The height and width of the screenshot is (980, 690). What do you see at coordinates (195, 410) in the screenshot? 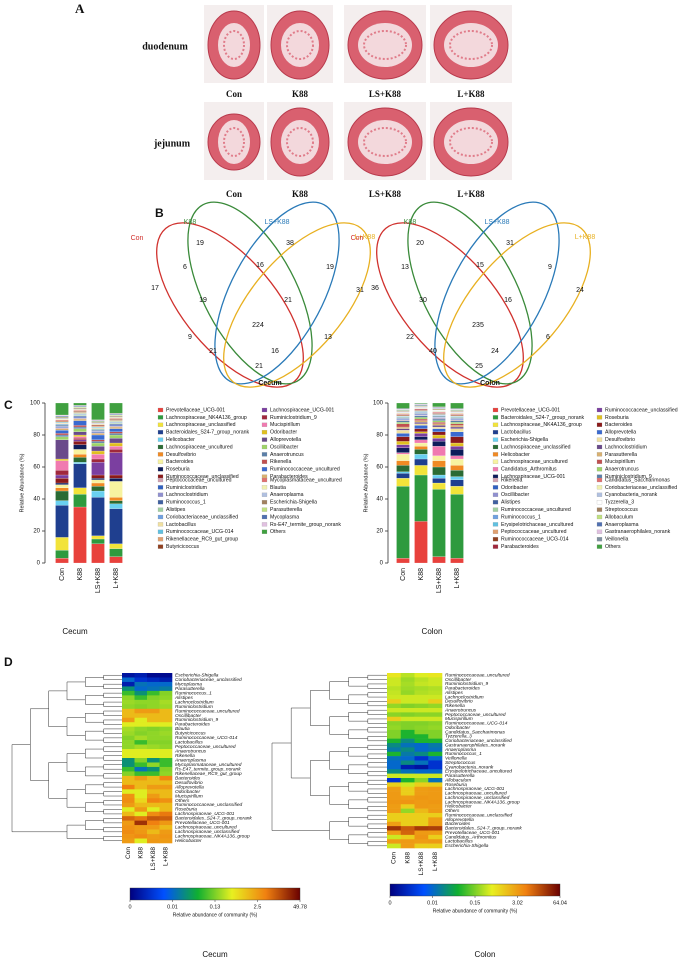
I see `legend-label: Prevotellaceae_UCG-001` at bounding box center [195, 410].